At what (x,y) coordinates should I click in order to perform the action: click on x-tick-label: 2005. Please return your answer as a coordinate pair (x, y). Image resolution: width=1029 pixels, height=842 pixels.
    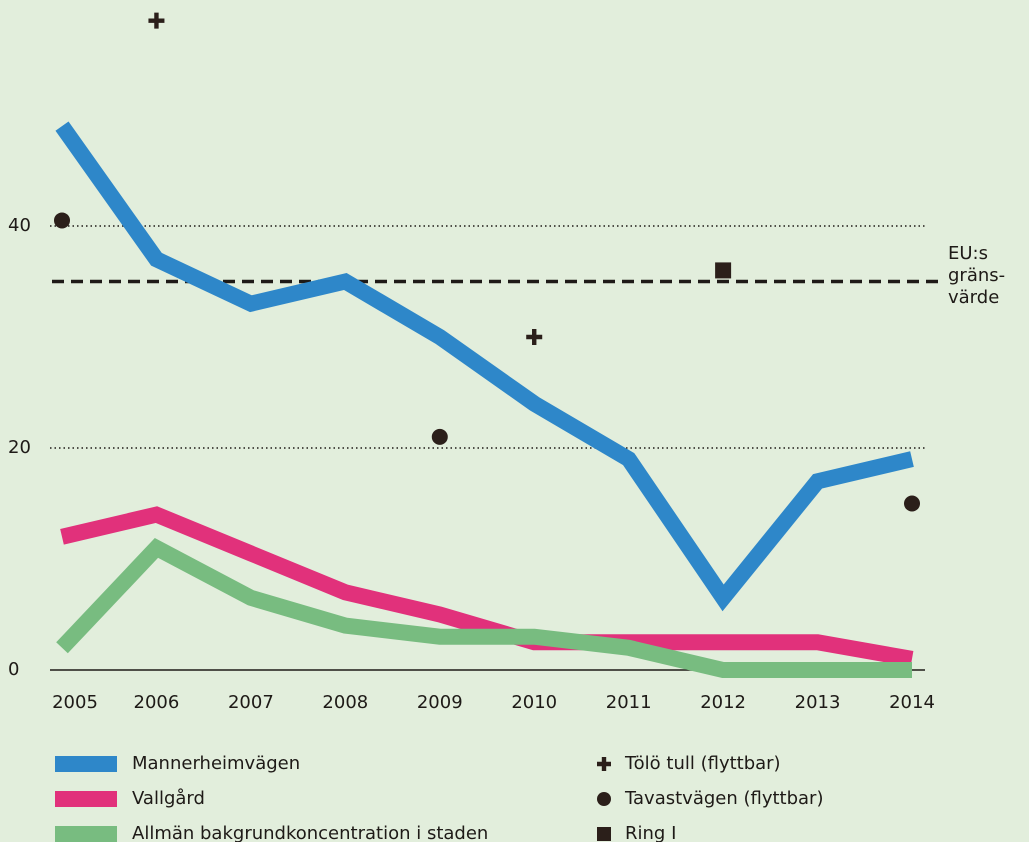
    Looking at the image, I should click on (75, 702).